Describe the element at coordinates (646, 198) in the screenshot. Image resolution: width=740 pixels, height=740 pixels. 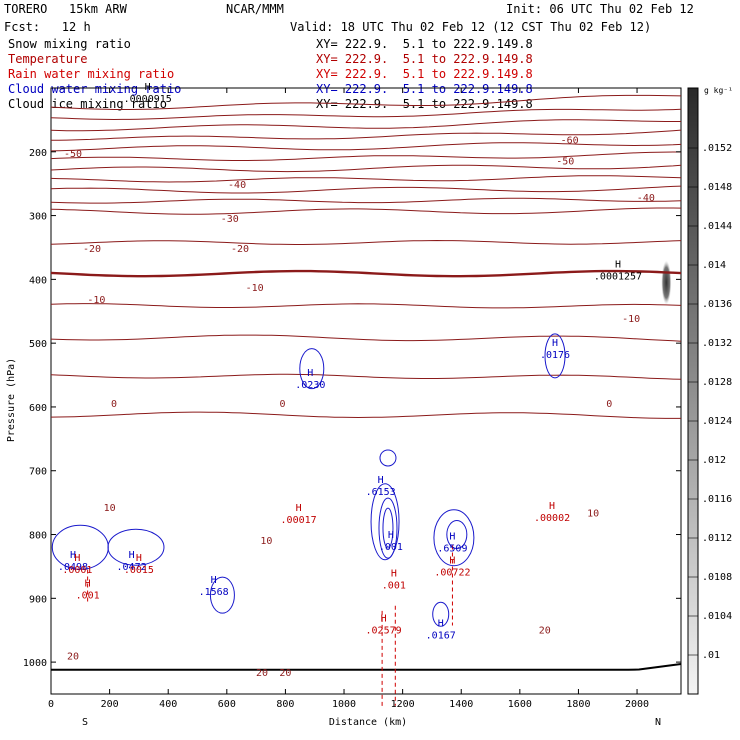
I see `isotherm-label: -40` at that location.